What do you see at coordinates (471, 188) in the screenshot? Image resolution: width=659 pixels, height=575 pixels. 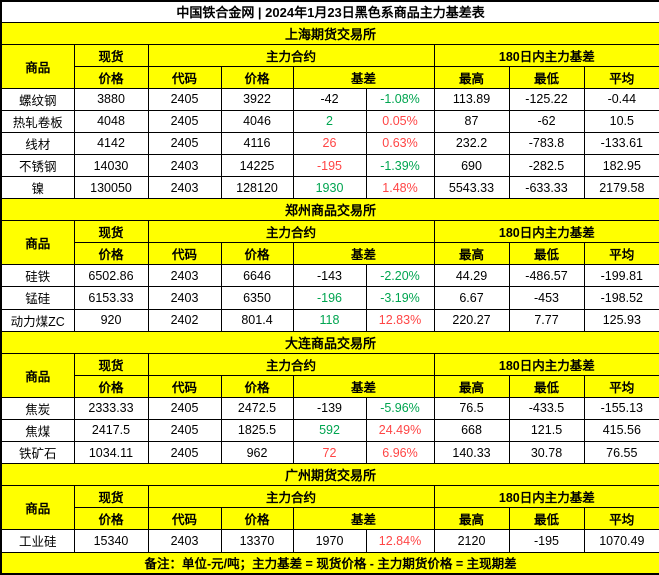 I see `basis-high-cell: 5543.33` at bounding box center [471, 188].